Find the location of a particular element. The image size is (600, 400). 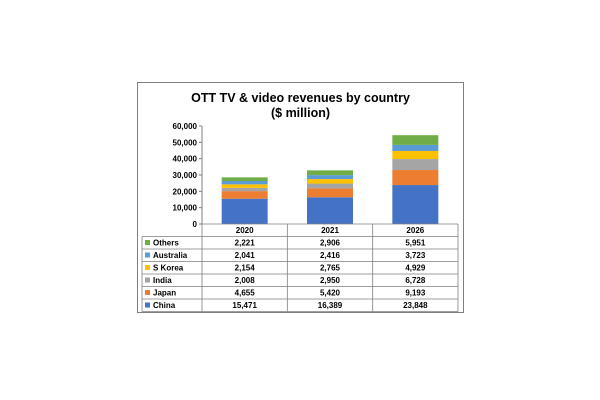

data-table-cell: 6,728 is located at coordinates (415, 280).